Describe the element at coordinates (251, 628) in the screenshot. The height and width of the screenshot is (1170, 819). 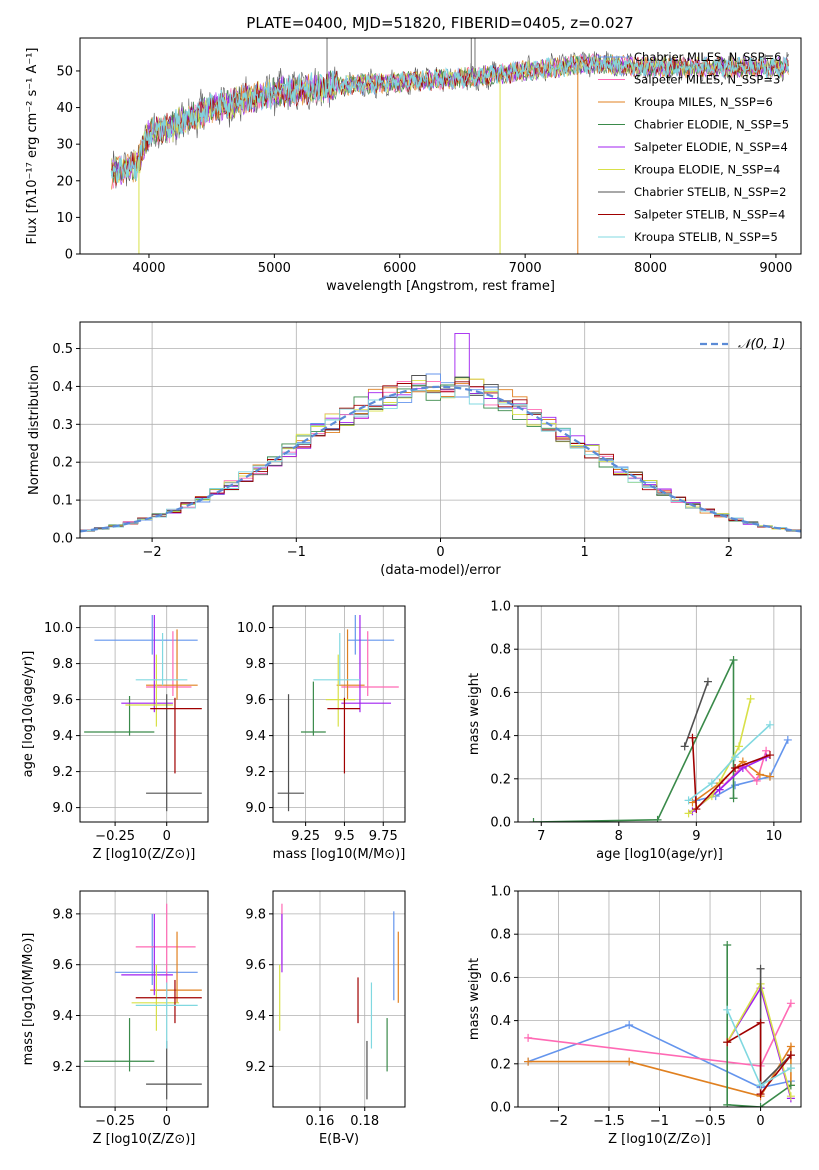
I see `y-tick-label: 10.0` at that location.